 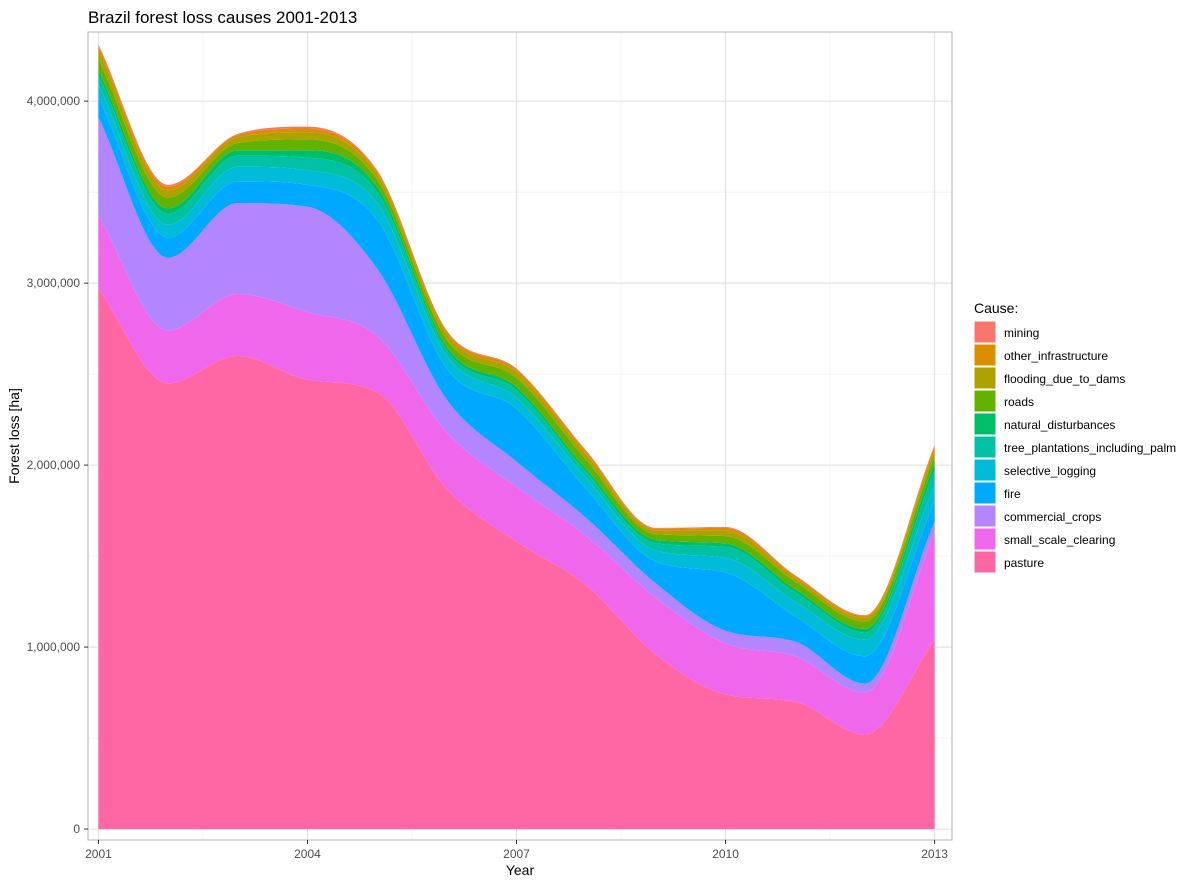 I want to click on legend-label: natural_disturbances, so click(x=1059, y=425).